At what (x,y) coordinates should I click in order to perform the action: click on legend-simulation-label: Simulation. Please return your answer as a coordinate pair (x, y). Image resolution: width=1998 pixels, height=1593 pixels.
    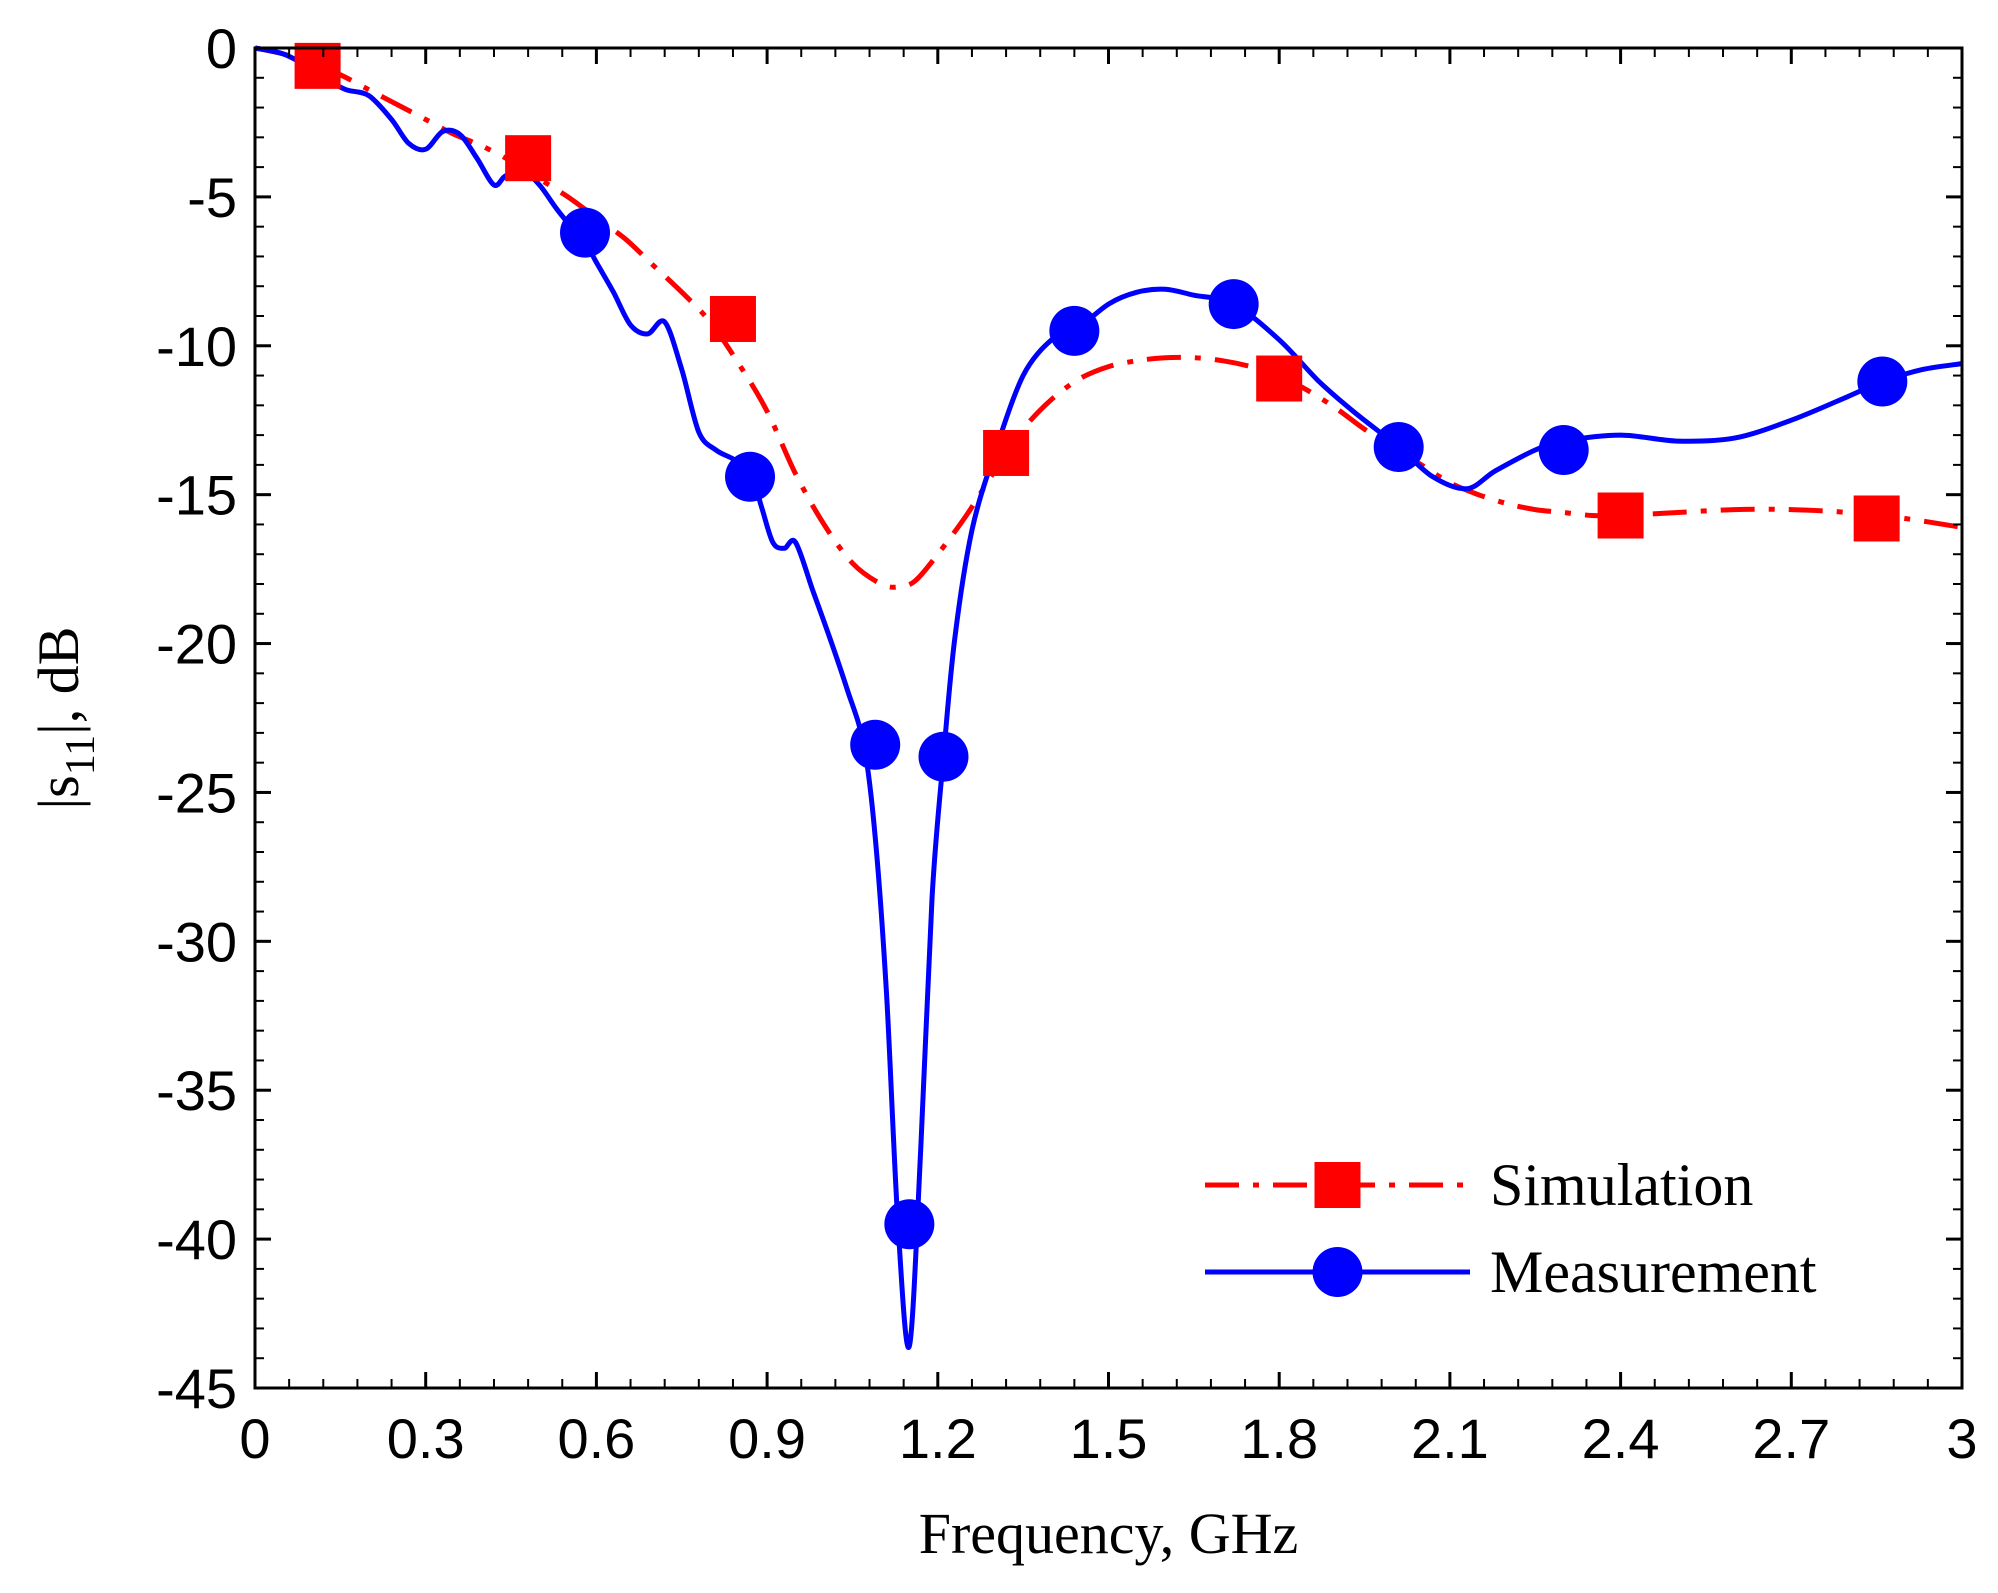
    Looking at the image, I should click on (1621, 1185).